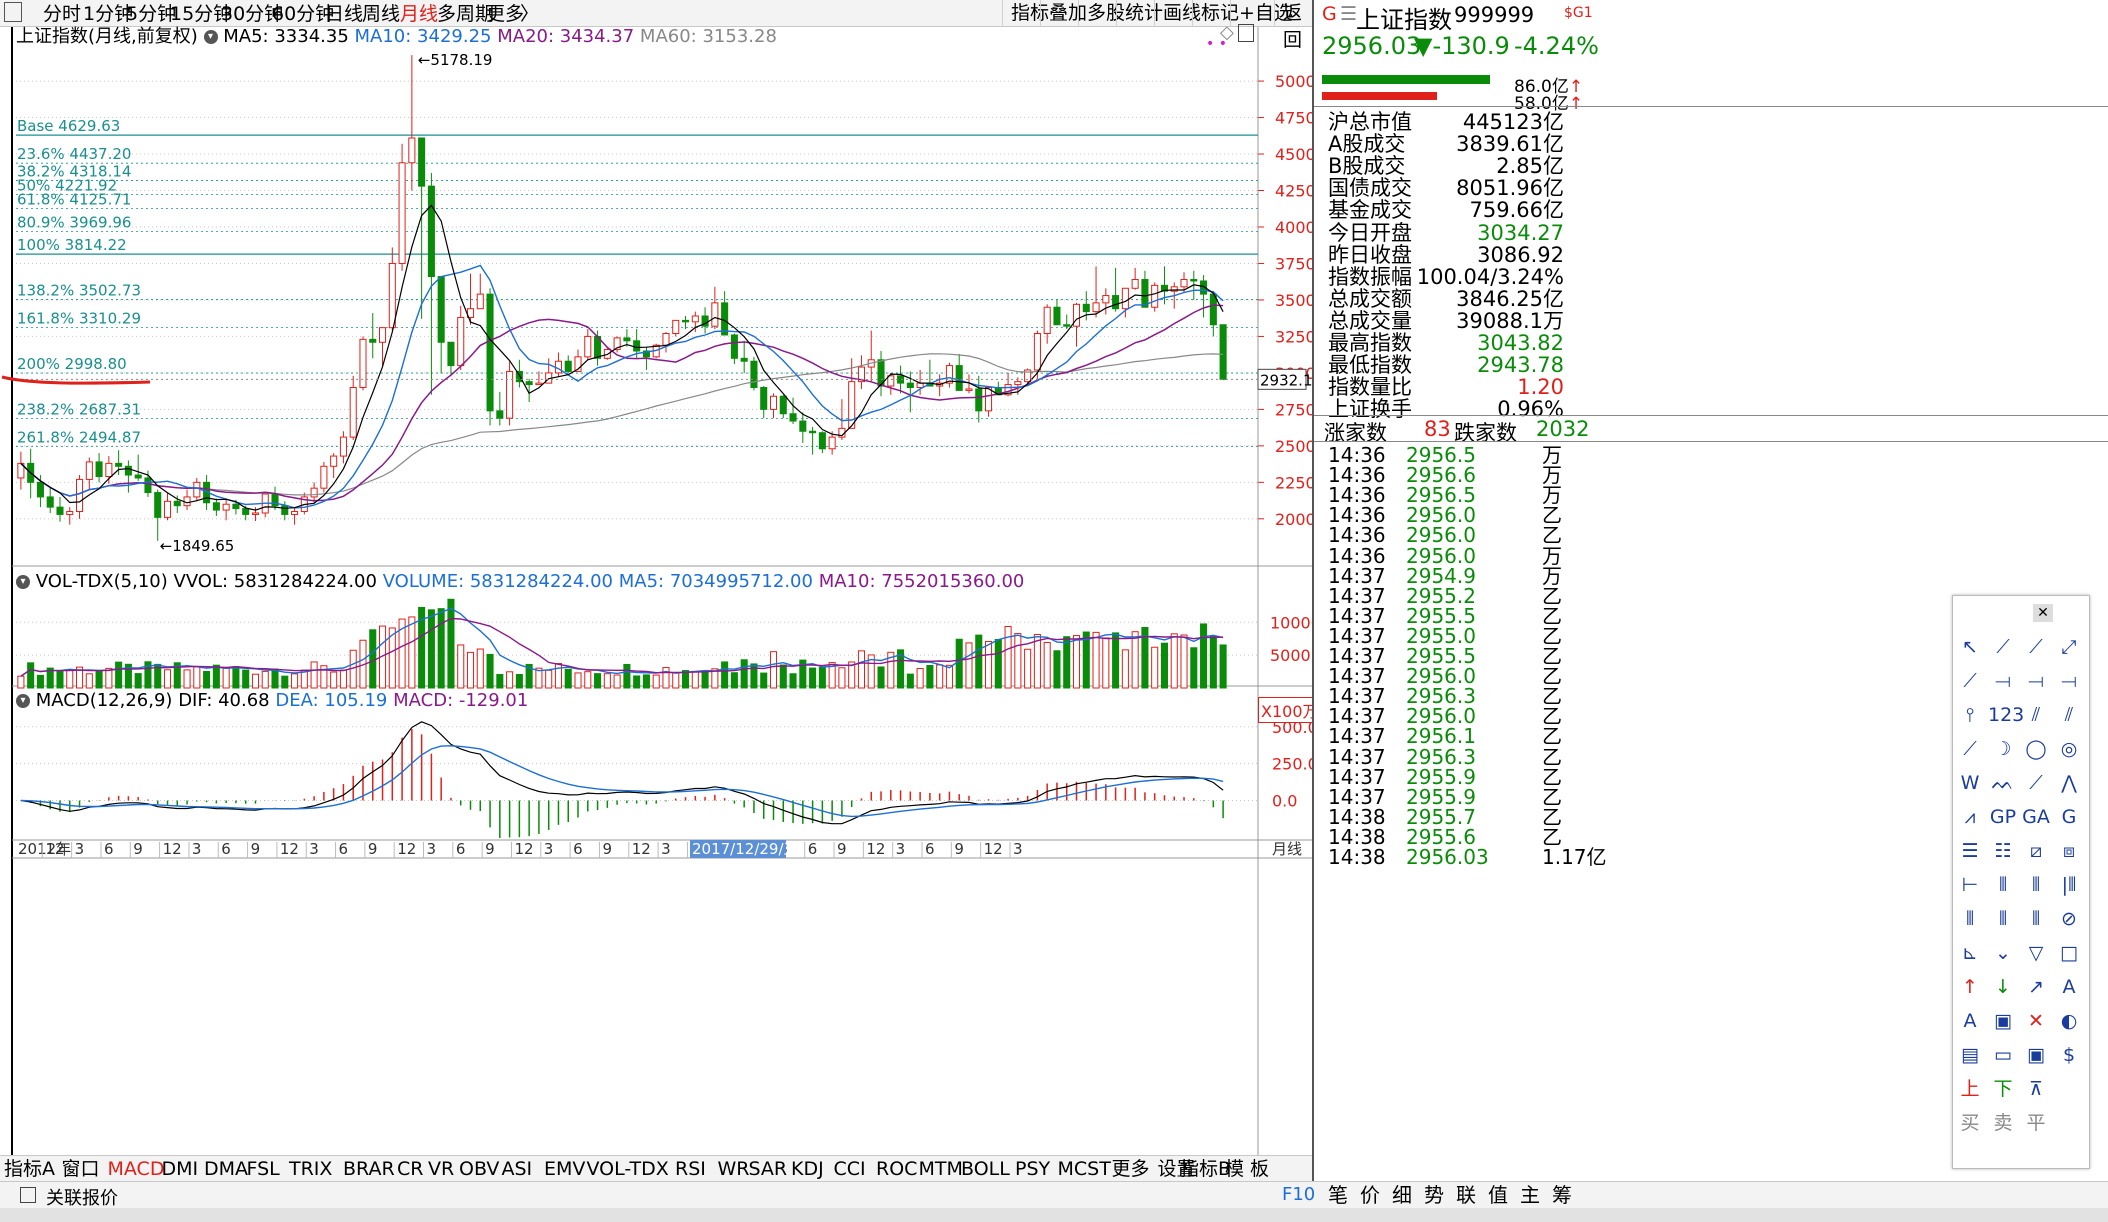 Image resolution: width=2108 pixels, height=1222 pixels. What do you see at coordinates (1370, 1195) in the screenshot?
I see `quote-tab: 价` at bounding box center [1370, 1195].